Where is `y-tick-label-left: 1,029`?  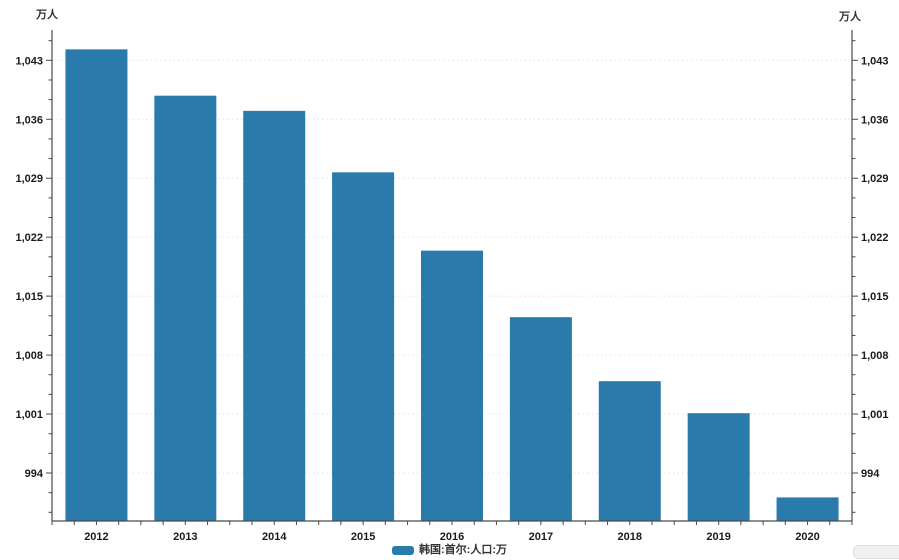
y-tick-label-left: 1,029 is located at coordinates (29, 179).